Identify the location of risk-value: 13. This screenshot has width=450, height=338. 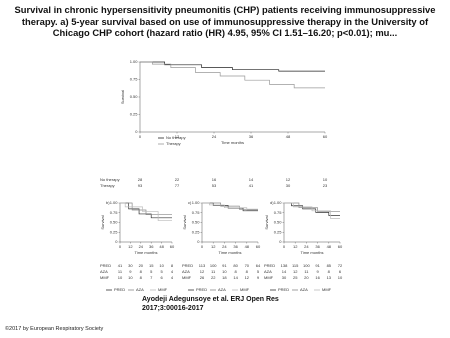
(329, 277).